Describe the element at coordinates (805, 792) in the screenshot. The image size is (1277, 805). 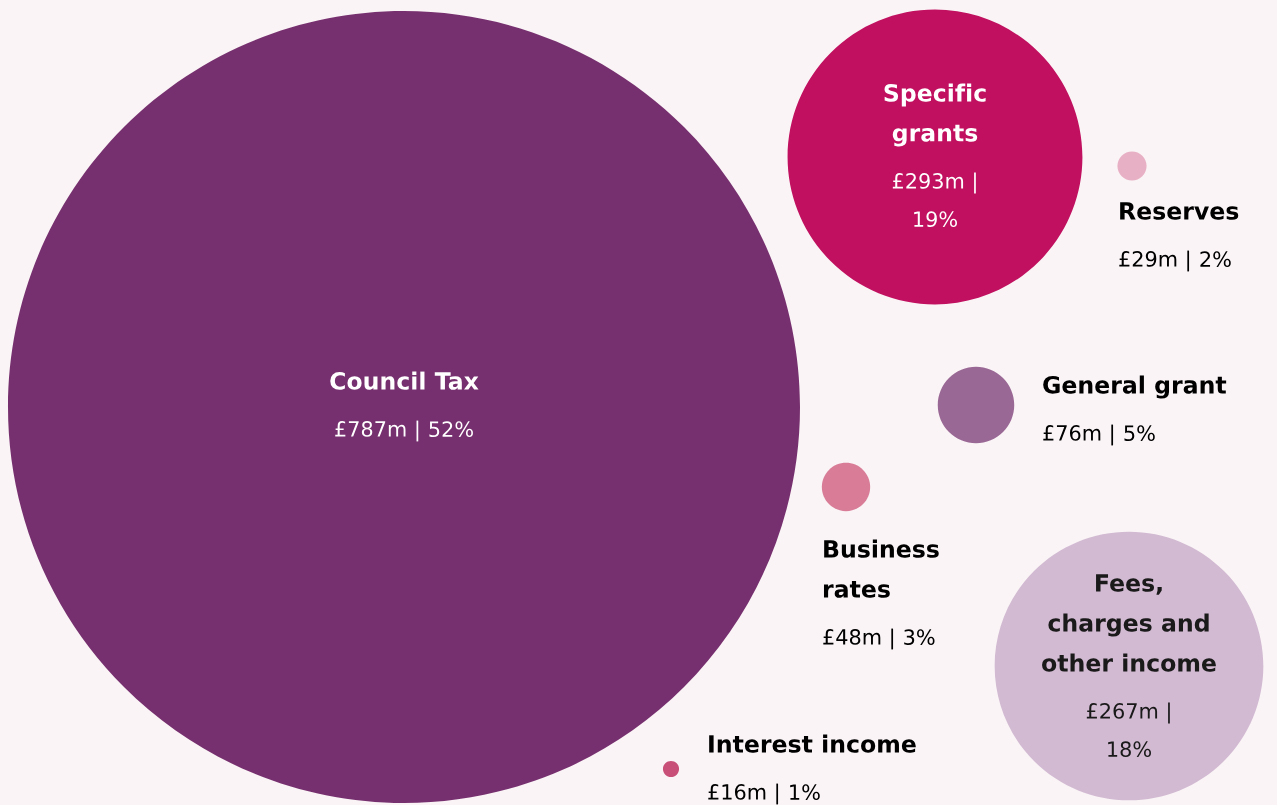
I see `text: 1%` at that location.